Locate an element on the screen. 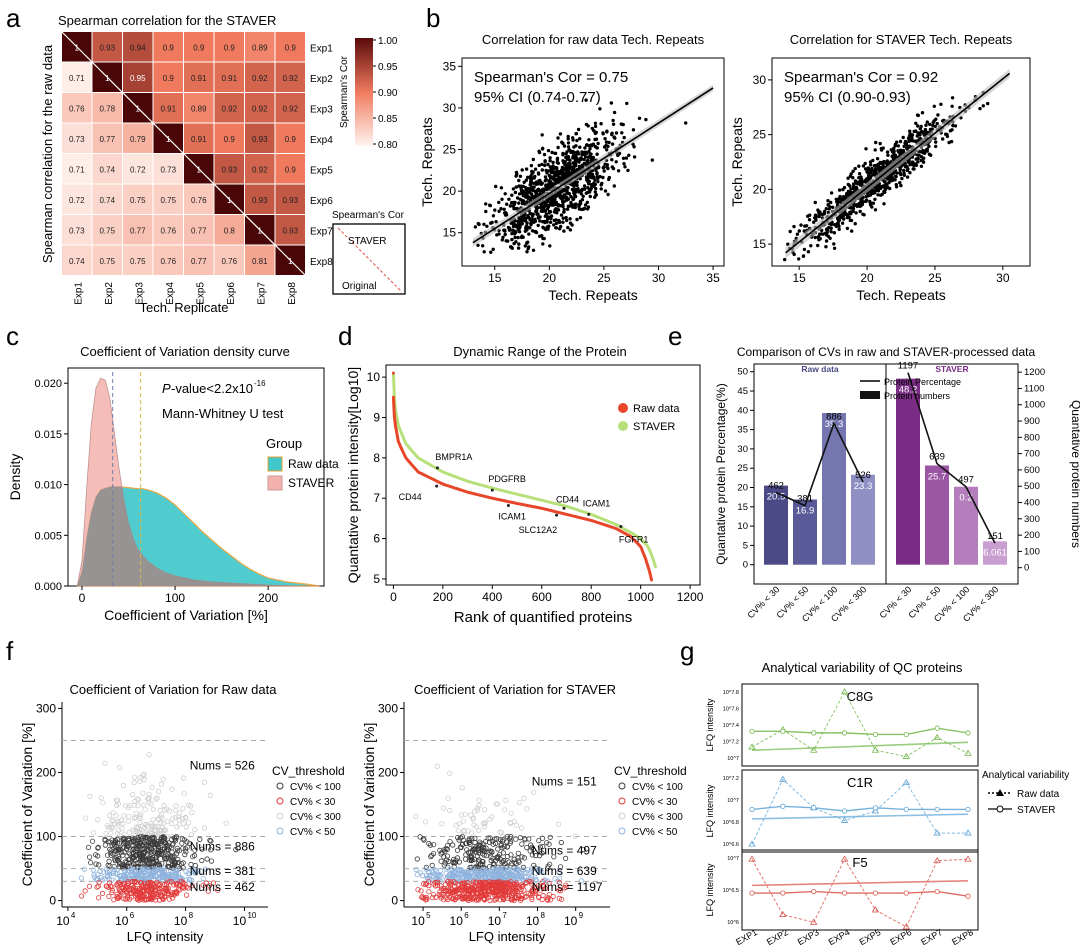 This screenshot has height=948, width=1080. heatmap-cell-value: 0.9 is located at coordinates (291, 139).